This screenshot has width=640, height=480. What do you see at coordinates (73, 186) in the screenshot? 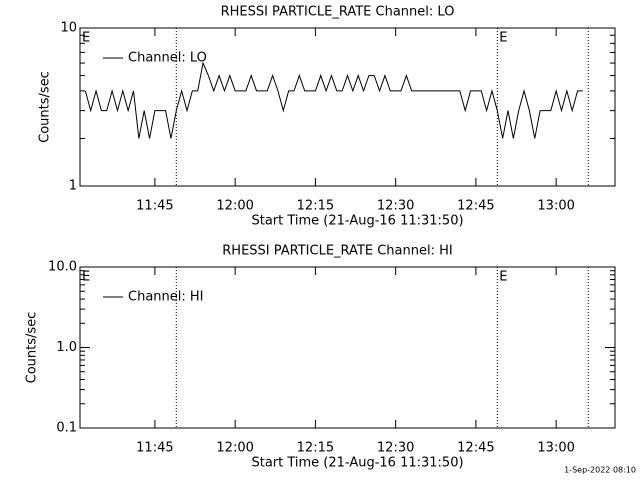
I see `y-tick-label: 1` at bounding box center [73, 186].